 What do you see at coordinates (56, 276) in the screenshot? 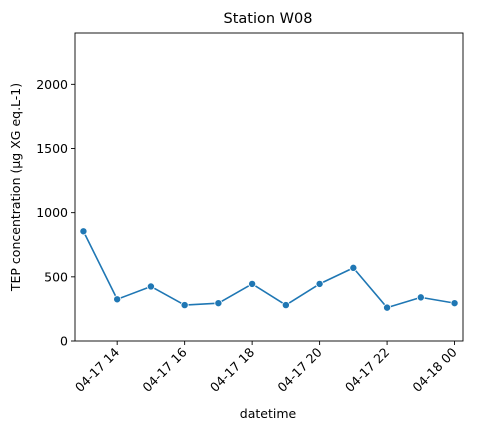
I see `y-tick-label: 500` at bounding box center [56, 276].